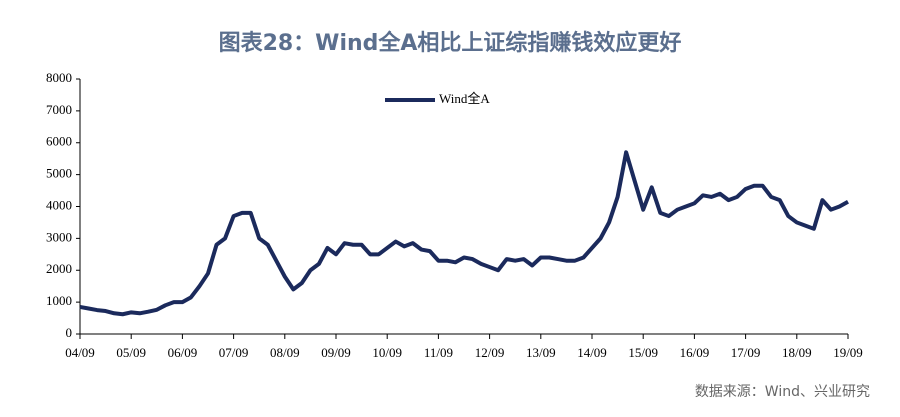 The width and height of the screenshot is (900, 417). What do you see at coordinates (80, 352) in the screenshot?
I see `x-tick-label: 04/09` at bounding box center [80, 352].